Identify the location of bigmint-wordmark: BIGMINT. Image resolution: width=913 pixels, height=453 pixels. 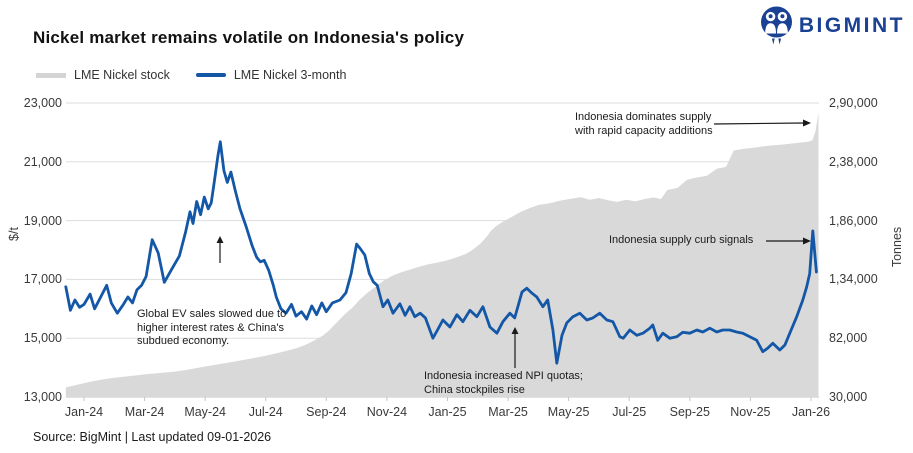
(851, 25).